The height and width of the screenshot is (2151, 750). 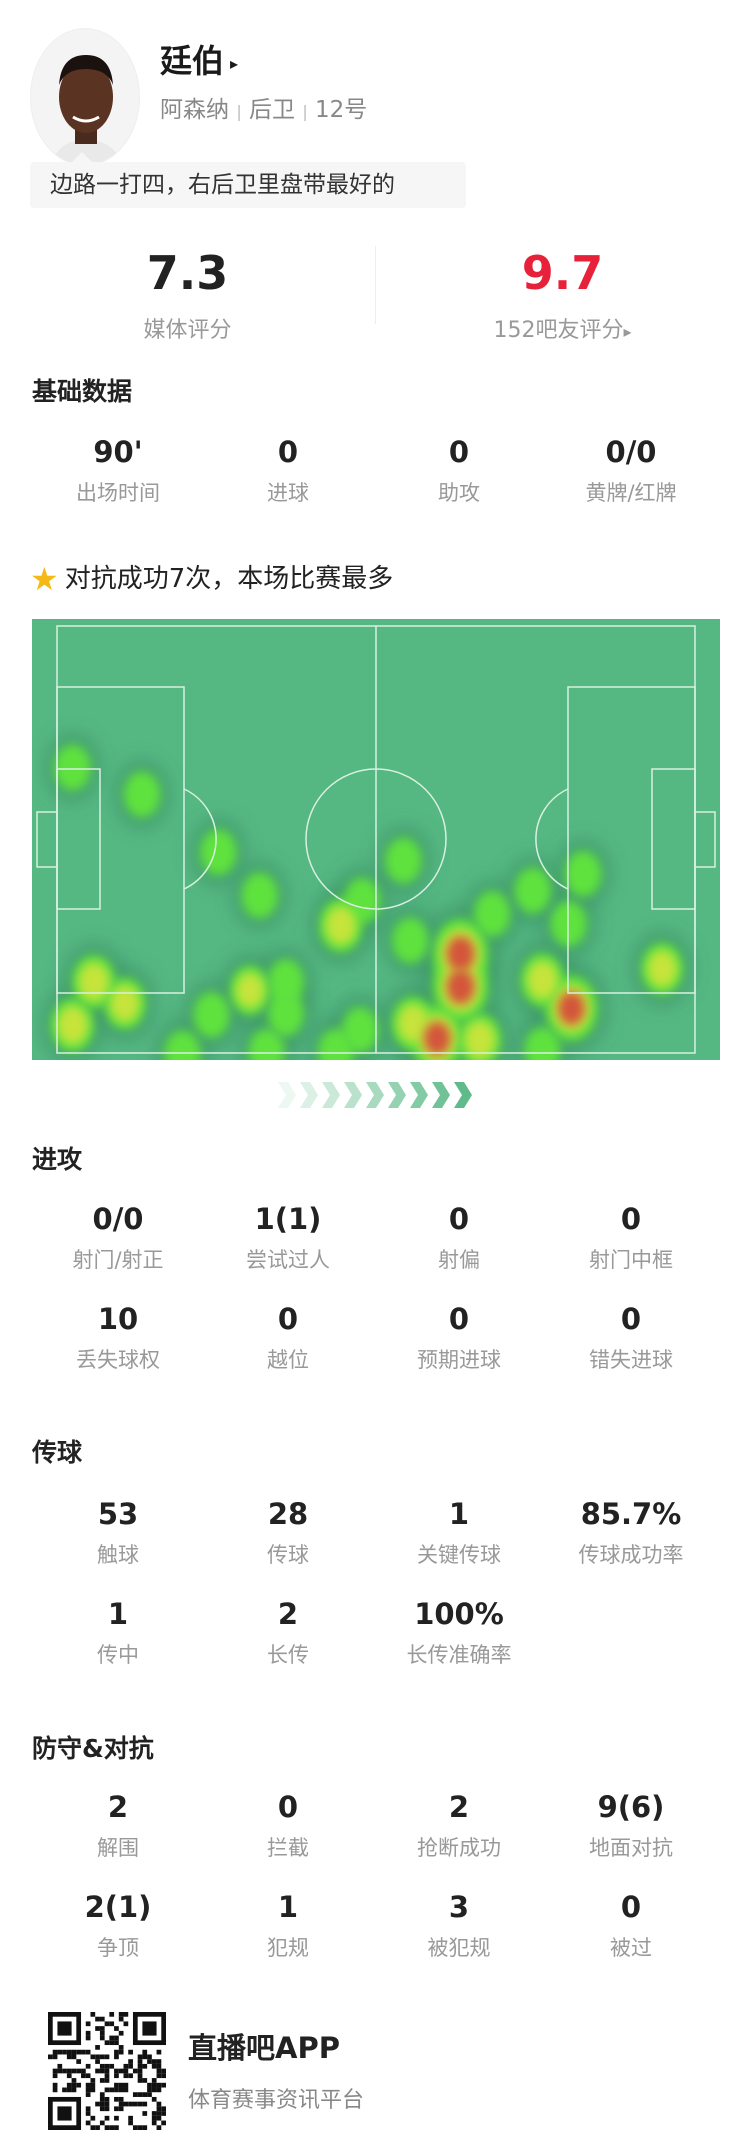 What do you see at coordinates (288, 1260) in the screenshot?
I see `stat-label: 尝试过人` at bounding box center [288, 1260].